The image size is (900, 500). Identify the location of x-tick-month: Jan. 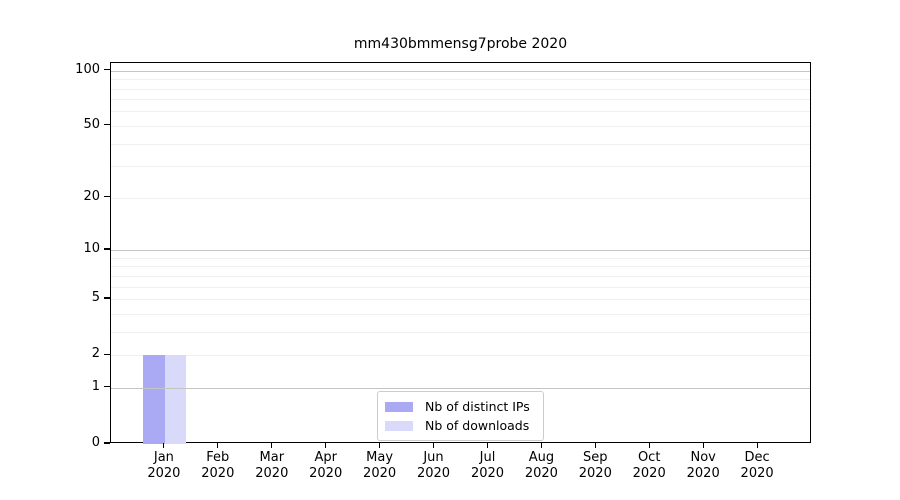
(163, 457).